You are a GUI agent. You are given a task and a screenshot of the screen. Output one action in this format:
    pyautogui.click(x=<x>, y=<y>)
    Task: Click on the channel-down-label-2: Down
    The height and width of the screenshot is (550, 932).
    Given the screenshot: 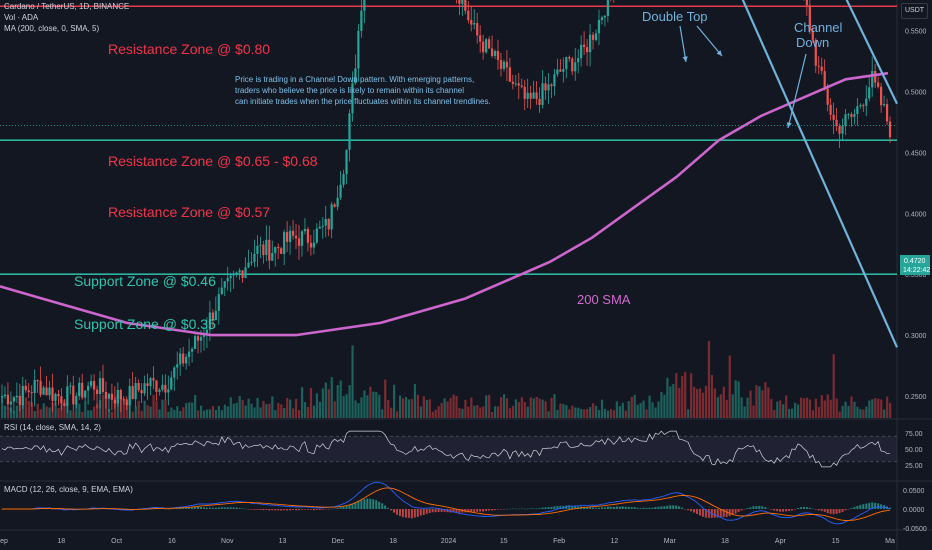 What is the action you would take?
    pyautogui.click(x=812, y=42)
    